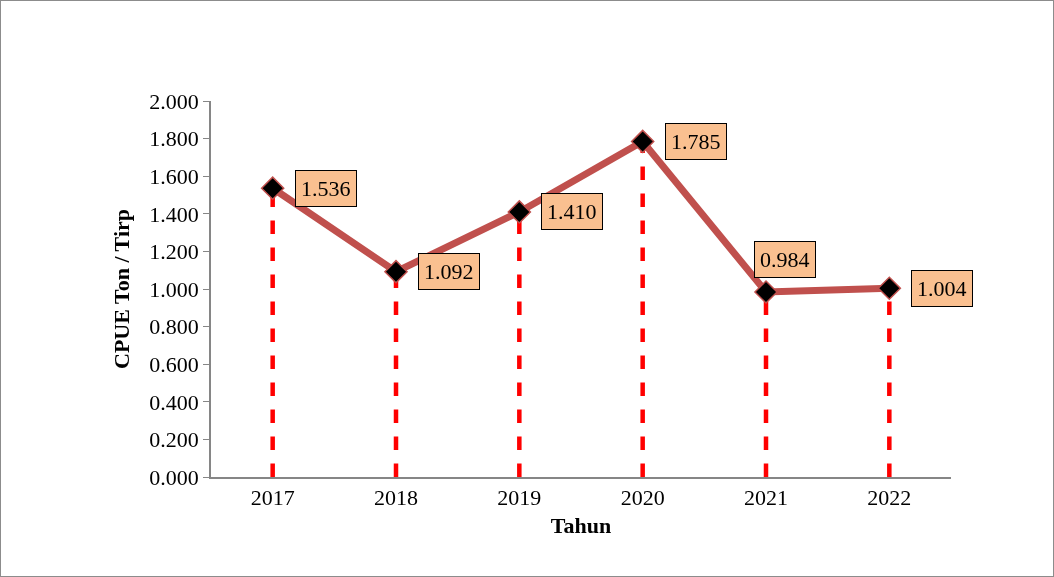 This screenshot has width=1054, height=577. Describe the element at coordinates (642, 498) in the screenshot. I see `x-tick-label: 2020` at that location.